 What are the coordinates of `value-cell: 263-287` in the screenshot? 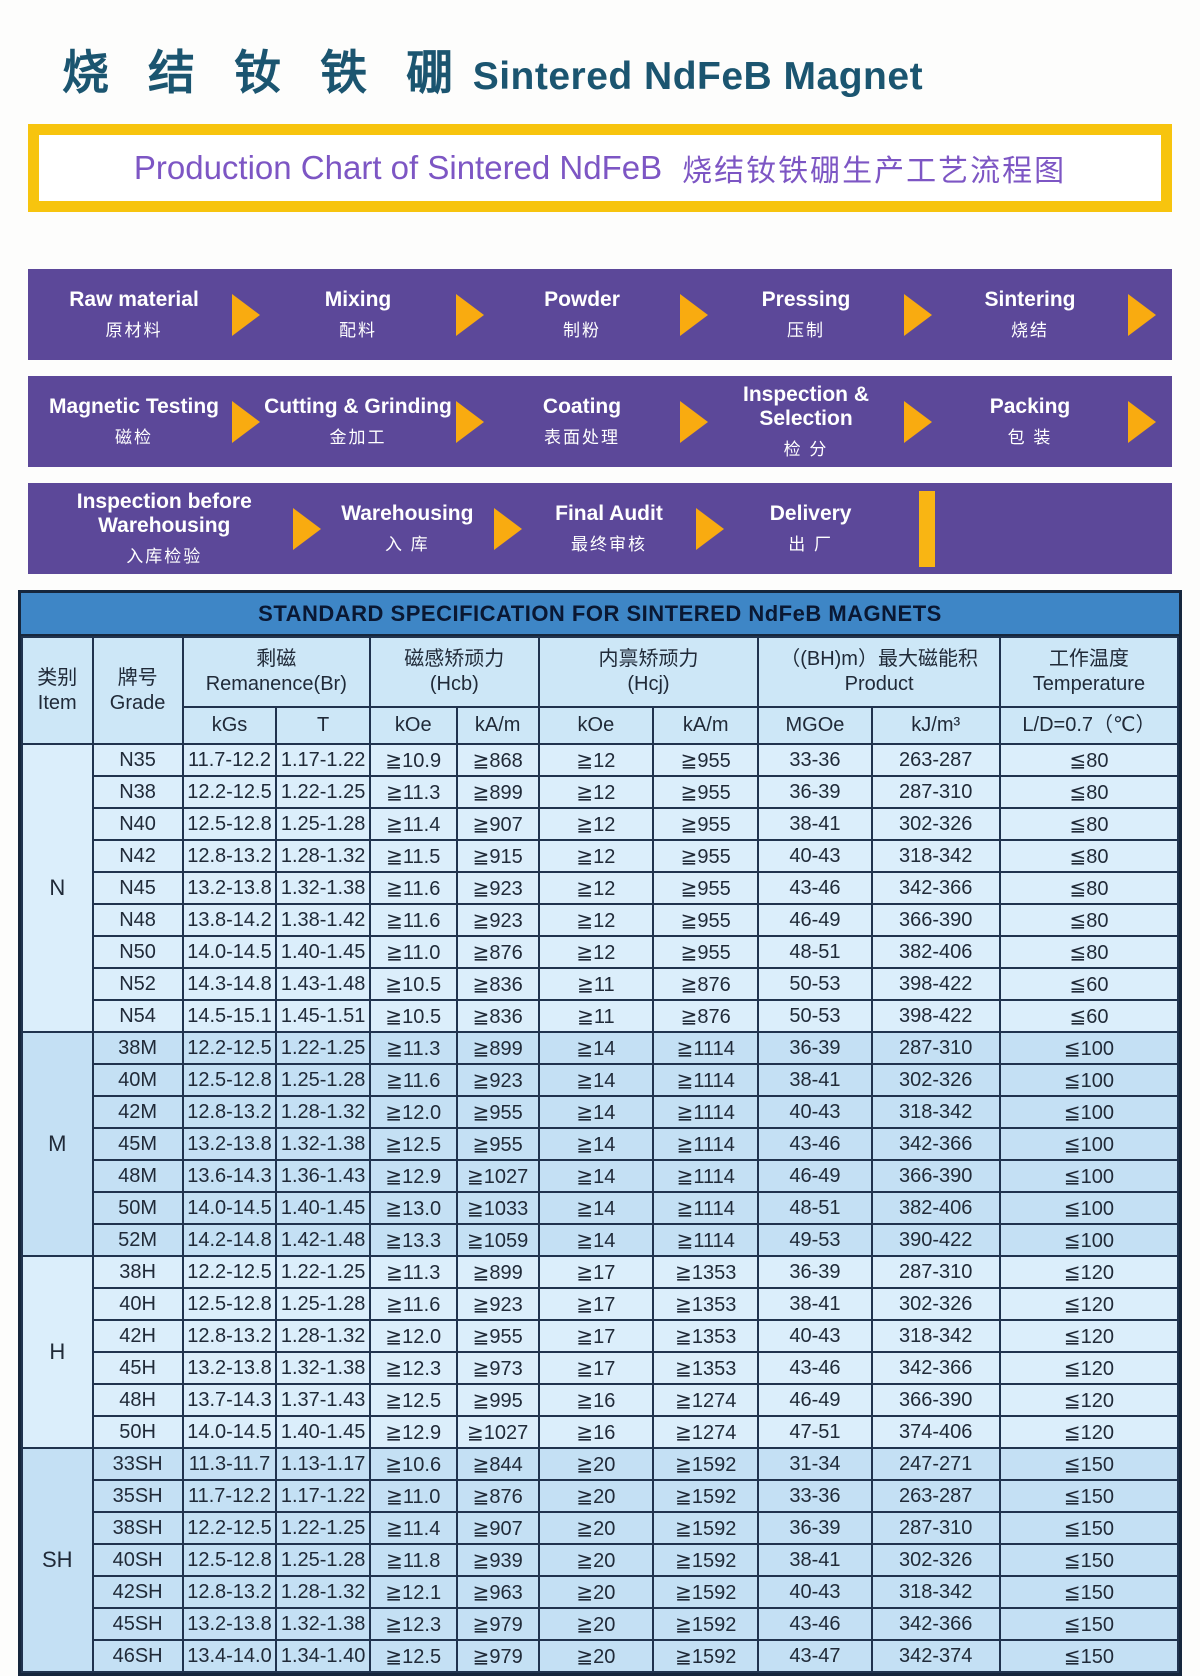 It's located at (935, 1496).